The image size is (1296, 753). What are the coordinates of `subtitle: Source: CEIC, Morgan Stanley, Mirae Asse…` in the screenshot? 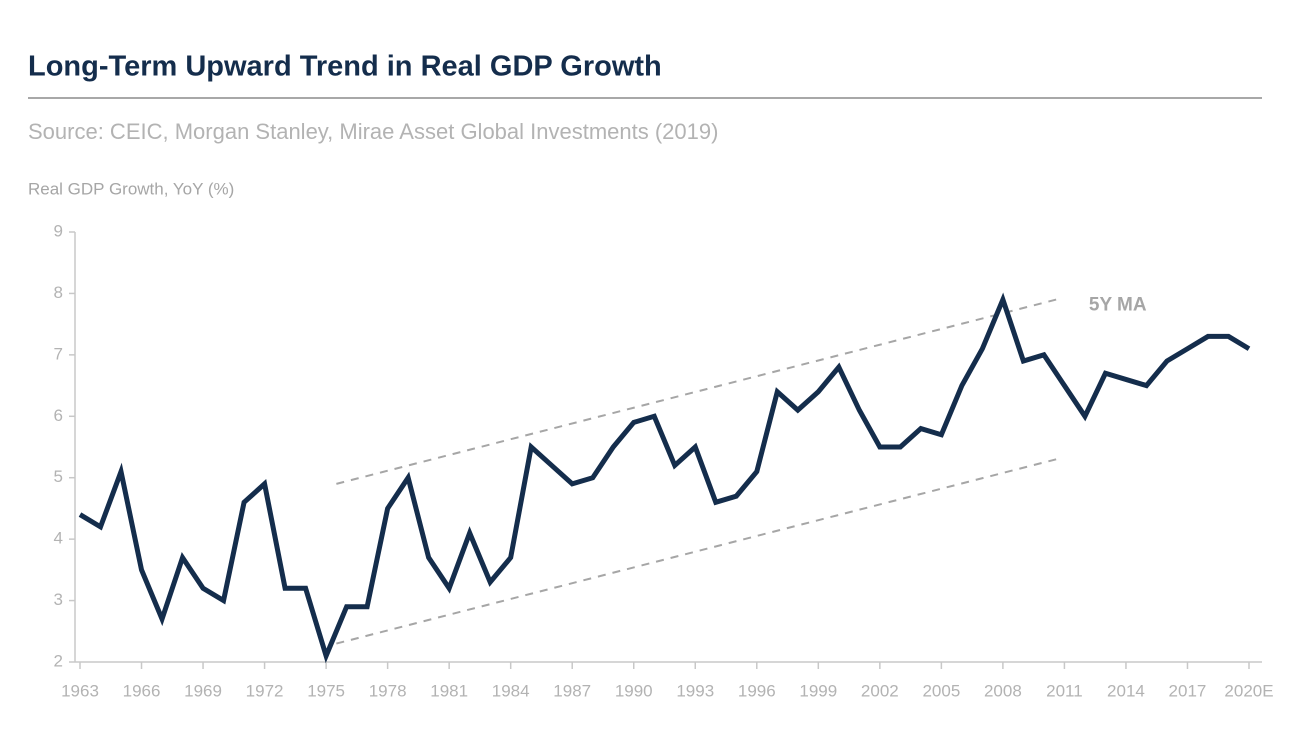 It's located at (373, 131).